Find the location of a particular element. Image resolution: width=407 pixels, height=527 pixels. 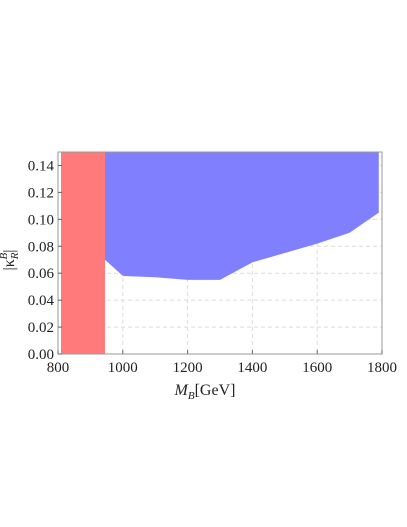

y-tick-label: 0.10 is located at coordinates (41, 220).